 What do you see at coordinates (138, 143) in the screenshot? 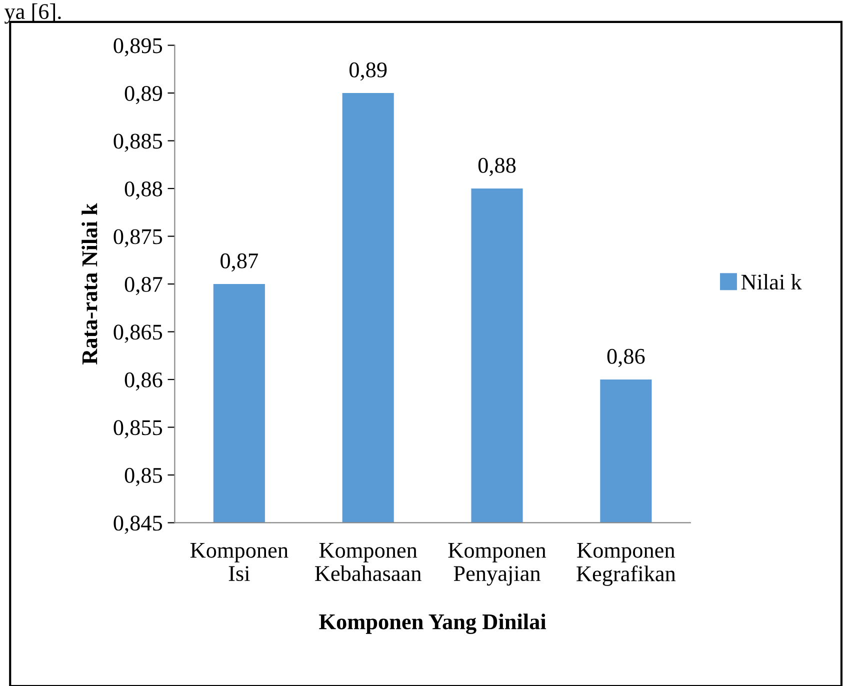
I see `y-tick-label: 0,885` at bounding box center [138, 143].